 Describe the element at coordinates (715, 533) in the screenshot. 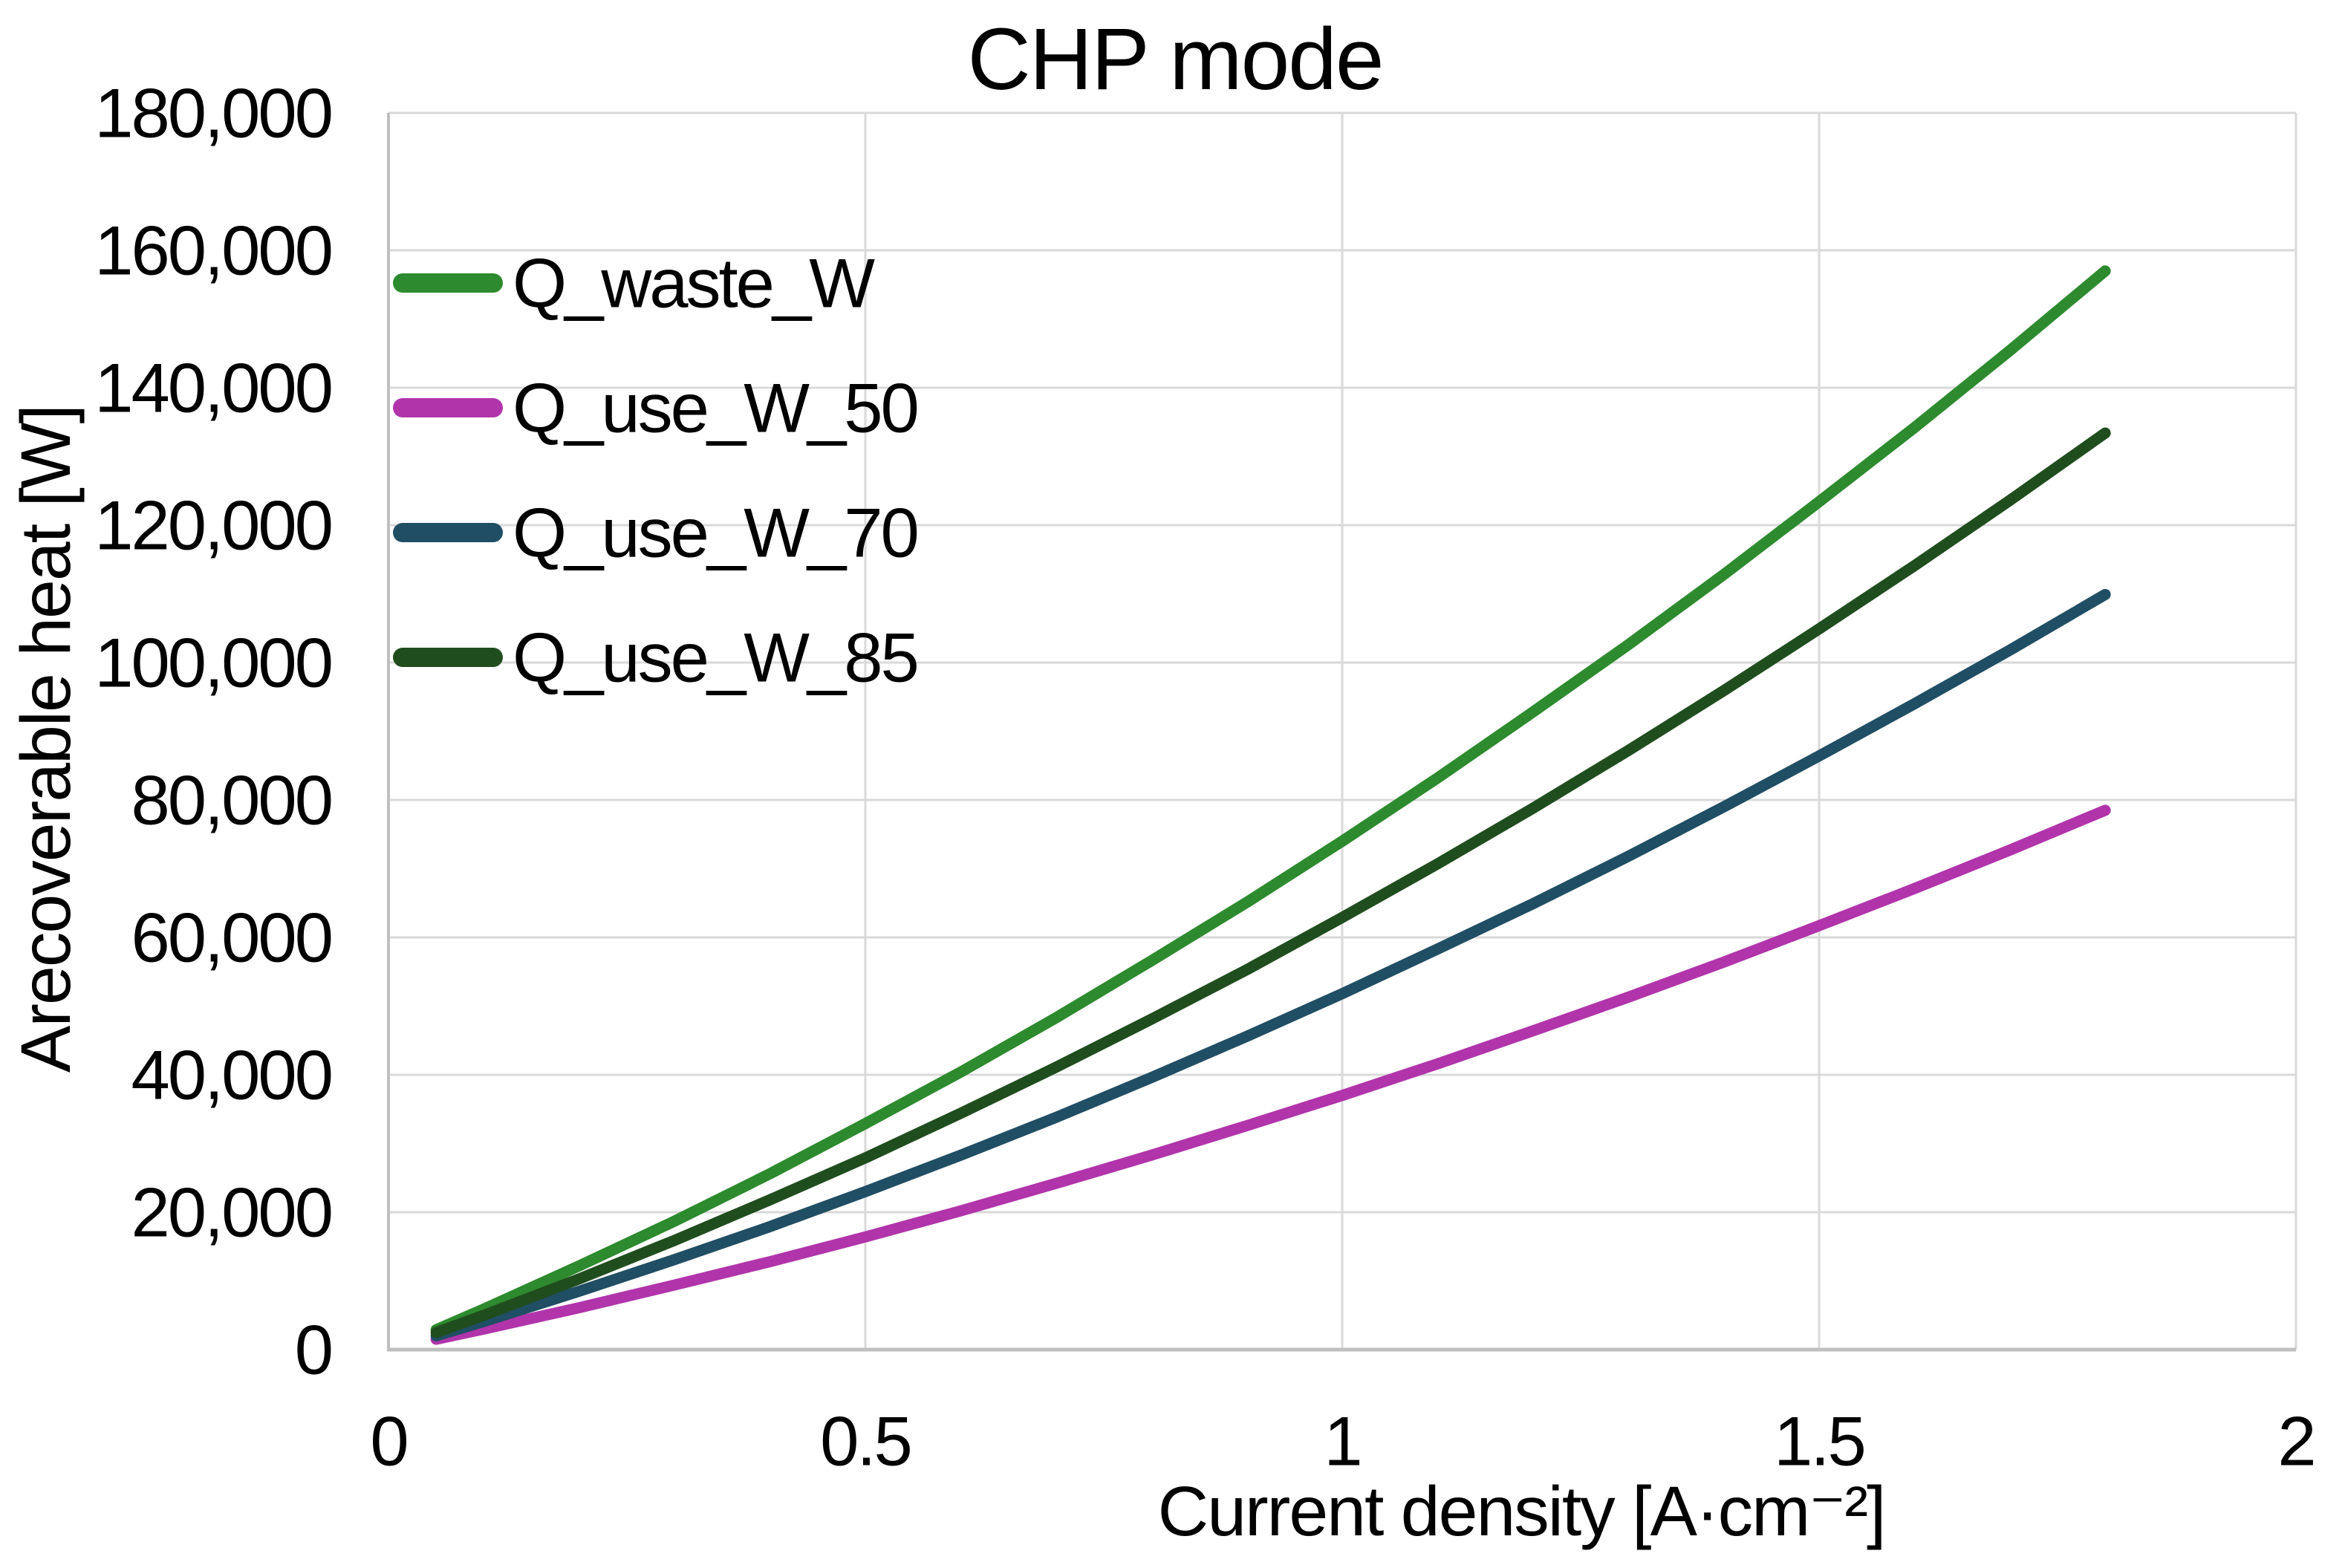

I see `legend-label: Q_use_W_70` at that location.